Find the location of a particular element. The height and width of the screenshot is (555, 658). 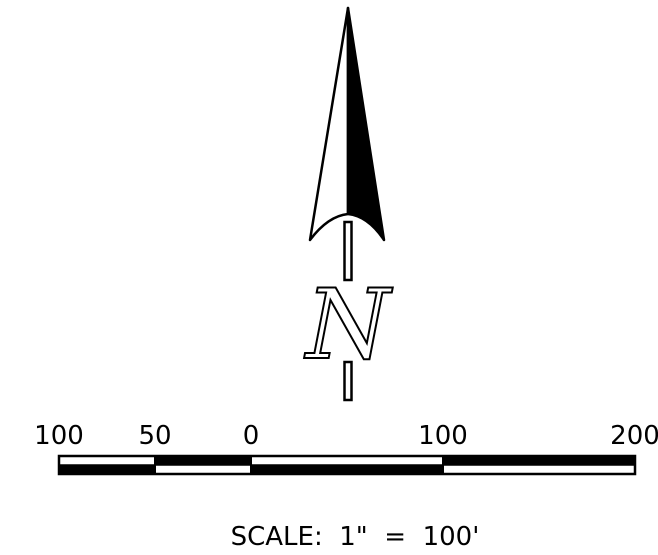

scale-caption: SCALE: 1" = 100' is located at coordinates (355, 537).